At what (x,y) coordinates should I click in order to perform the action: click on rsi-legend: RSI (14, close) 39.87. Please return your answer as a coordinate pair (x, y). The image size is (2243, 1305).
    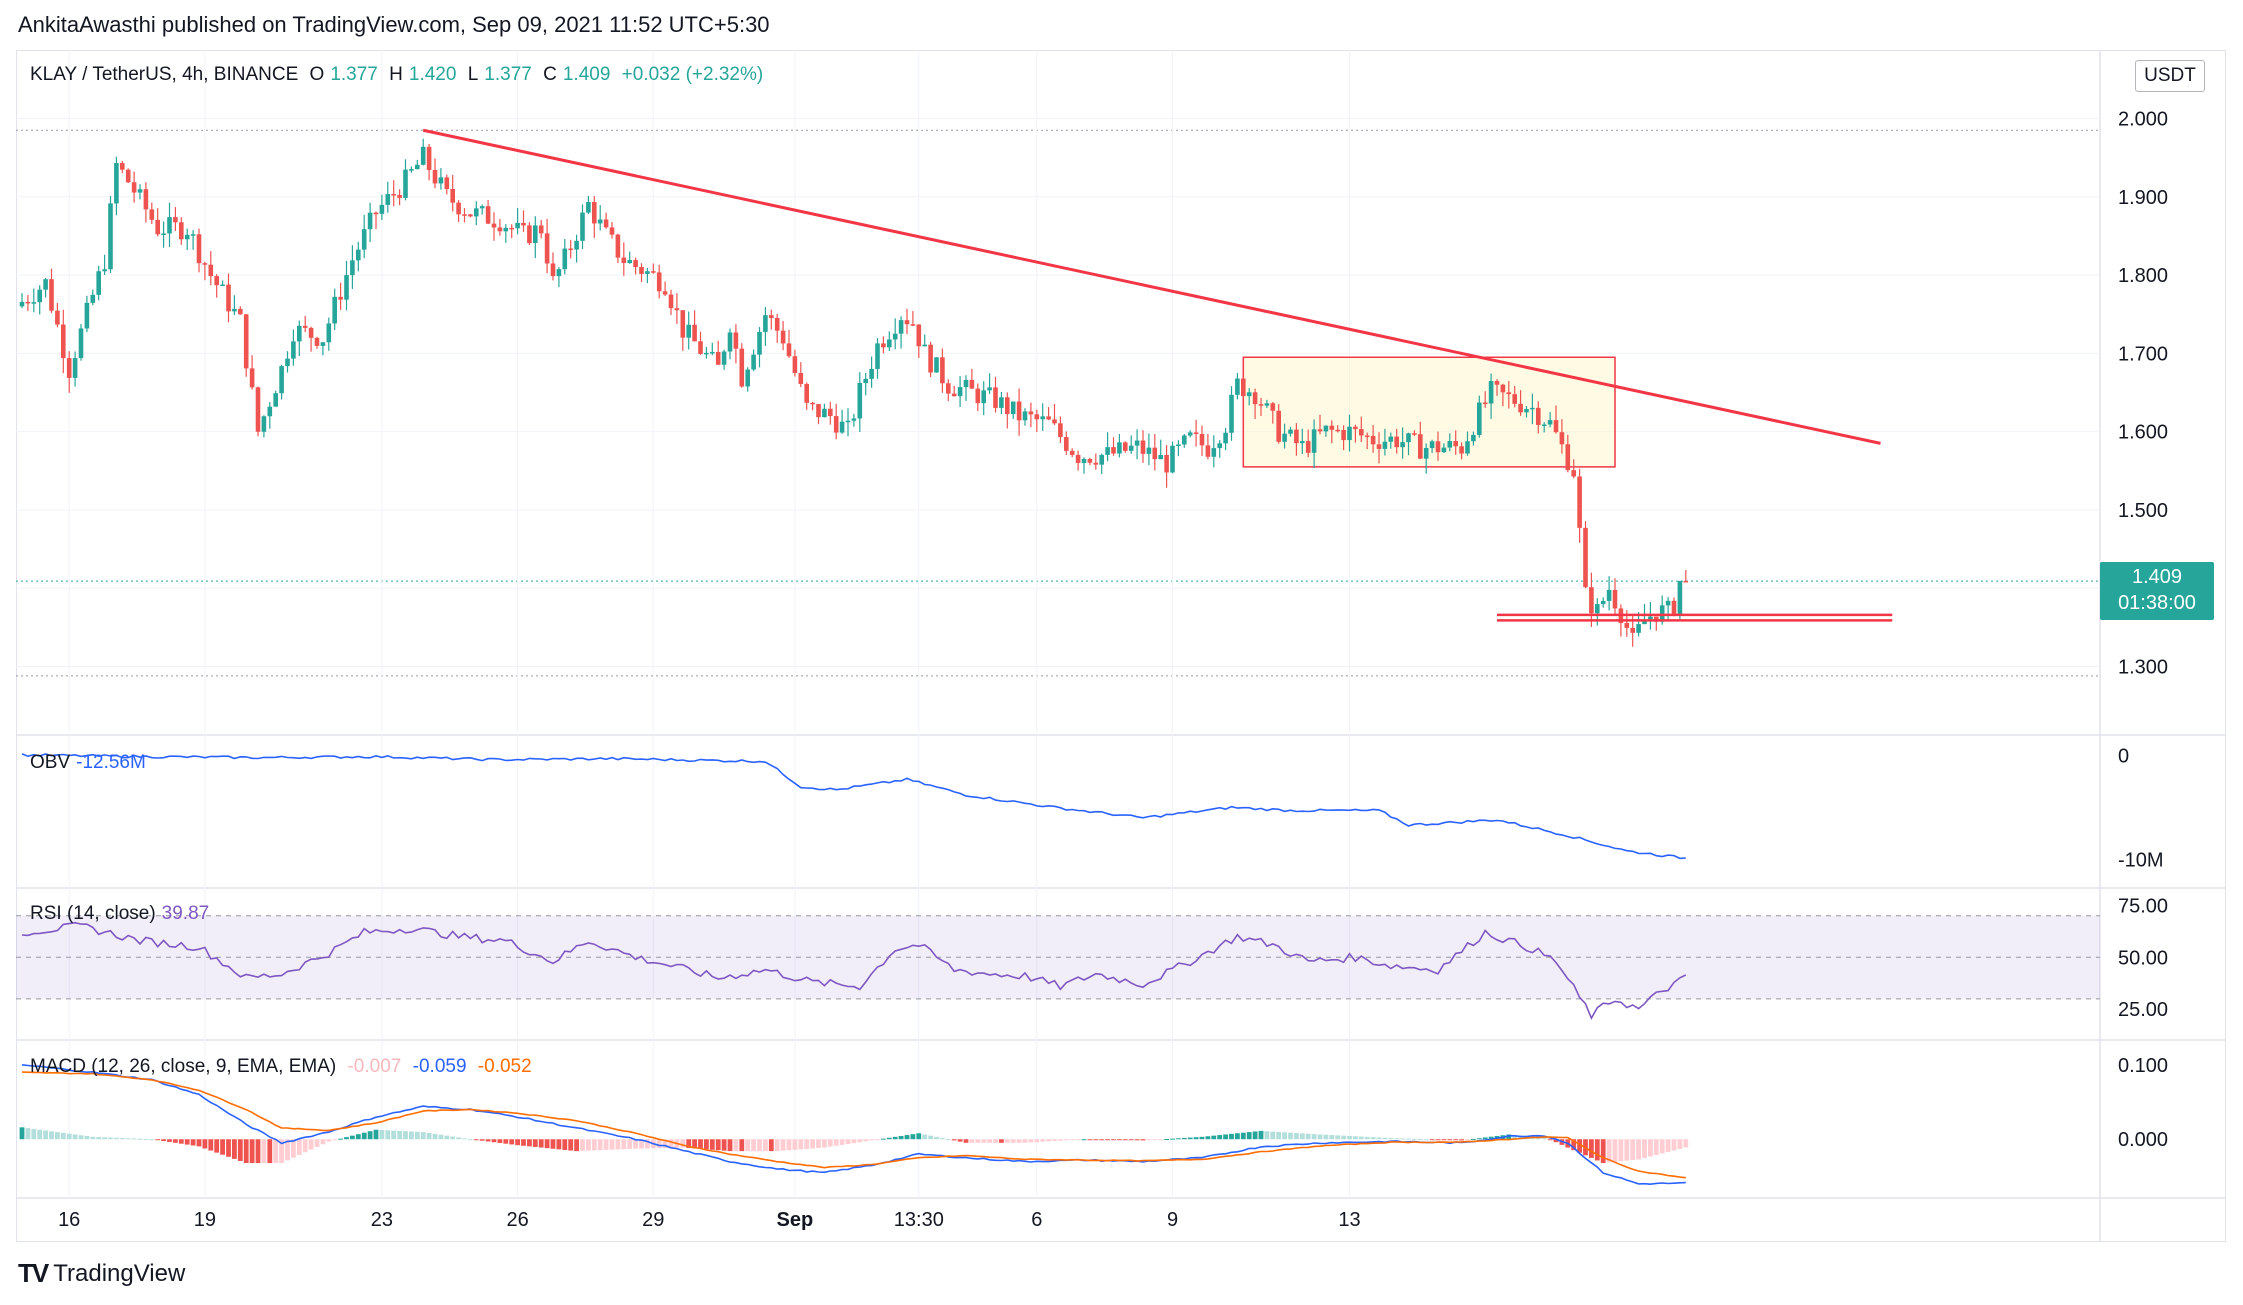
    Looking at the image, I should click on (122, 914).